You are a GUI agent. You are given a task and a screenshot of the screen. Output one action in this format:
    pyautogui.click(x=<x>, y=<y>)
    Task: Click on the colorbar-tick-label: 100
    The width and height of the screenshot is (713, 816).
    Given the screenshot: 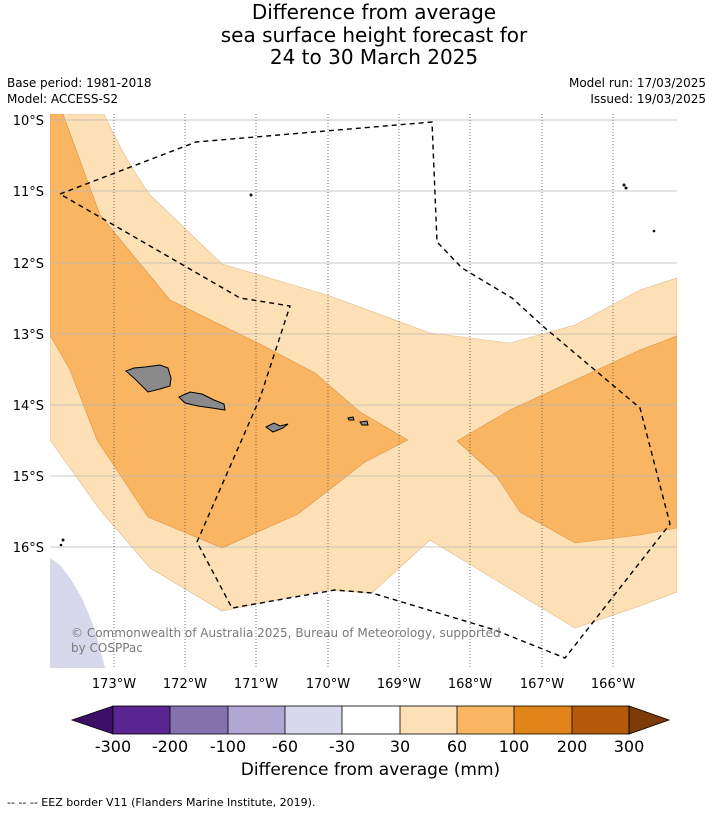 What is the action you would take?
    pyautogui.click(x=514, y=746)
    